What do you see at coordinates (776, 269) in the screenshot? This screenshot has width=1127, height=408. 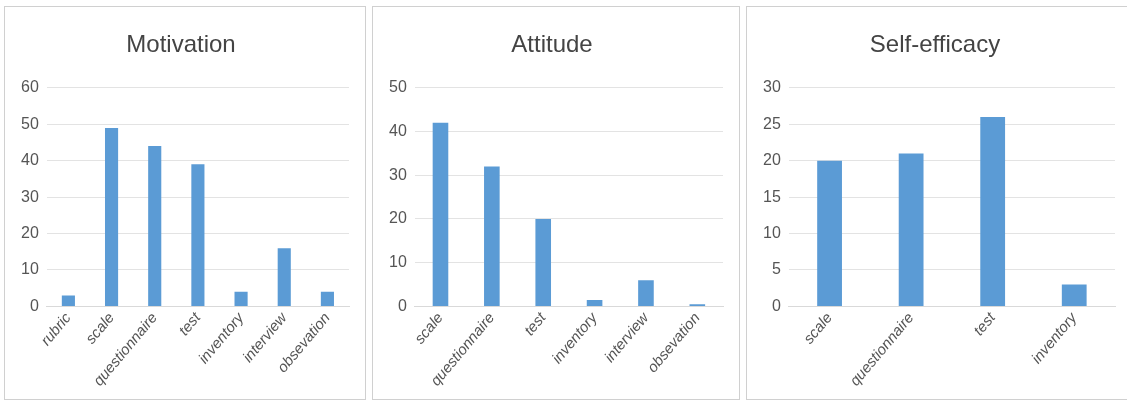 I see `y-tick-label: 5` at bounding box center [776, 269].